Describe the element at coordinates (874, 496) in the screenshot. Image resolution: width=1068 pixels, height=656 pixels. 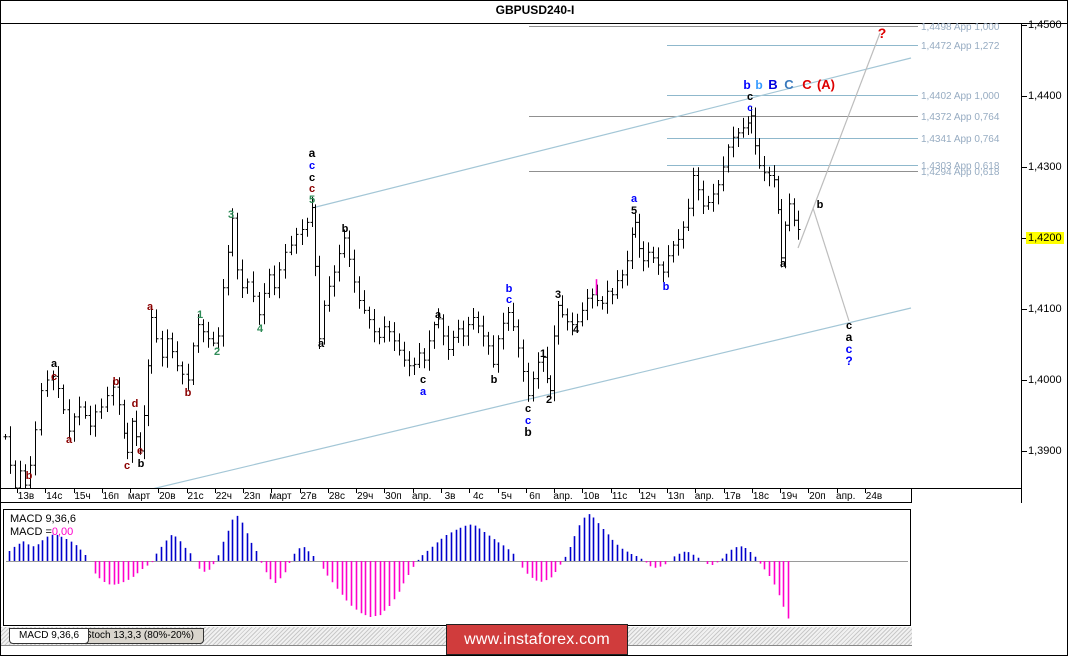
I see `time-label-30: 24в` at that location.